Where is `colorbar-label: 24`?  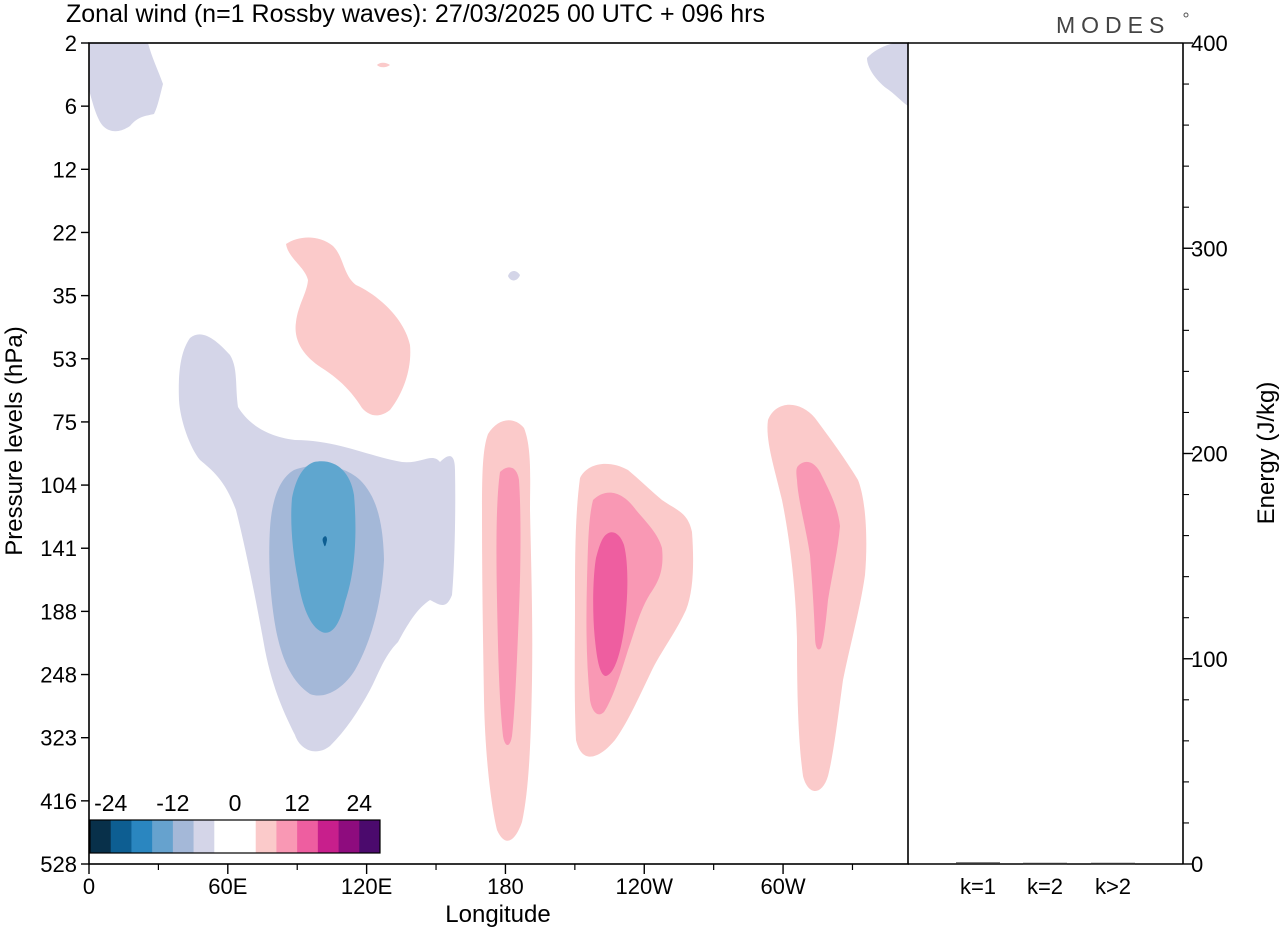
colorbar-label: 24 is located at coordinates (359, 803).